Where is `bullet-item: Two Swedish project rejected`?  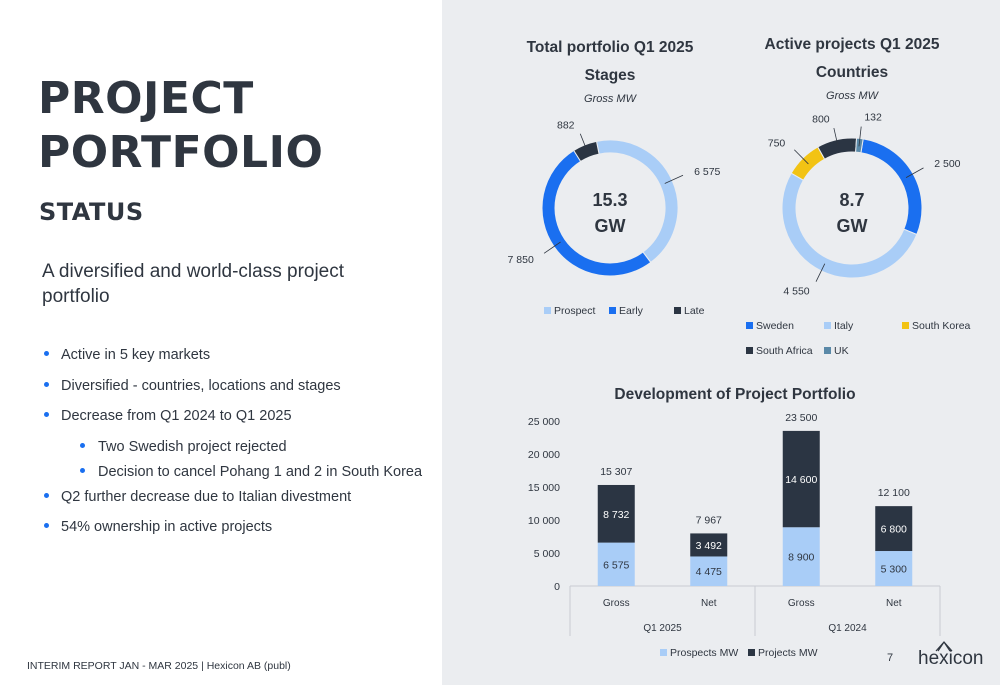
bullet-item: Two Swedish project rejected is located at coordinates (232, 449).